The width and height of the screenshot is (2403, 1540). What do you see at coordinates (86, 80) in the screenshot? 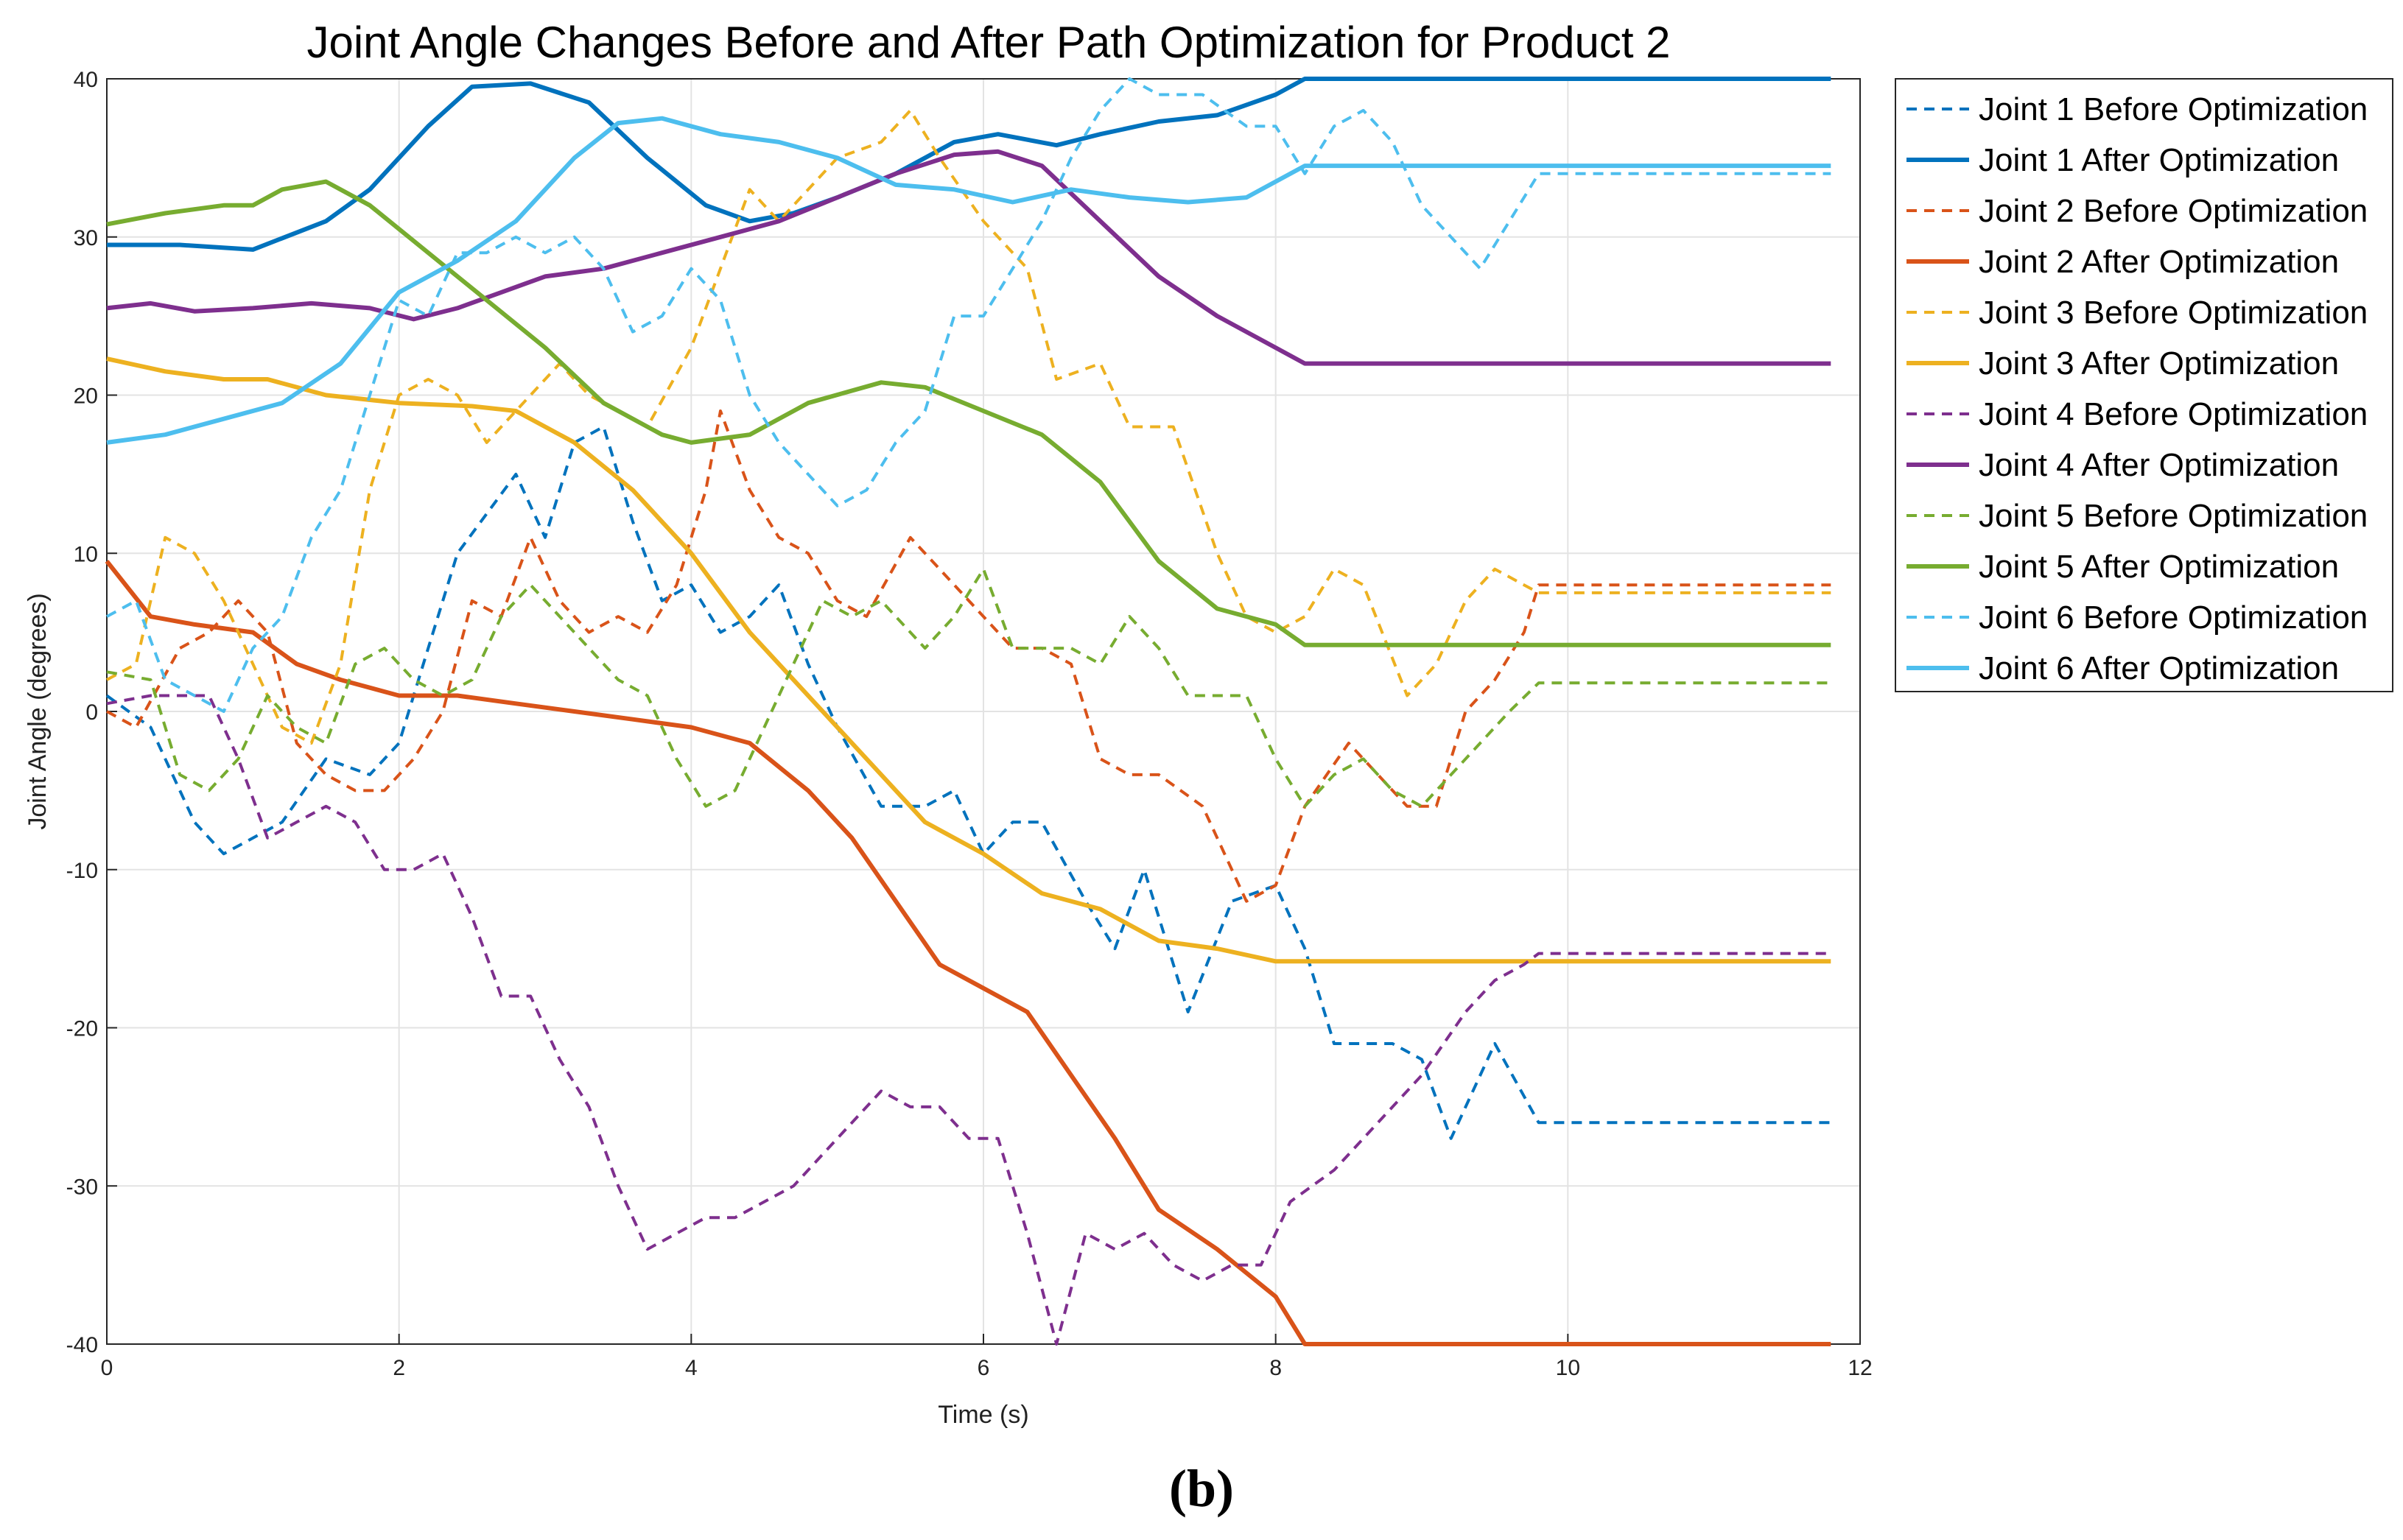
I see `y-tick-label: 40` at bounding box center [86, 80].